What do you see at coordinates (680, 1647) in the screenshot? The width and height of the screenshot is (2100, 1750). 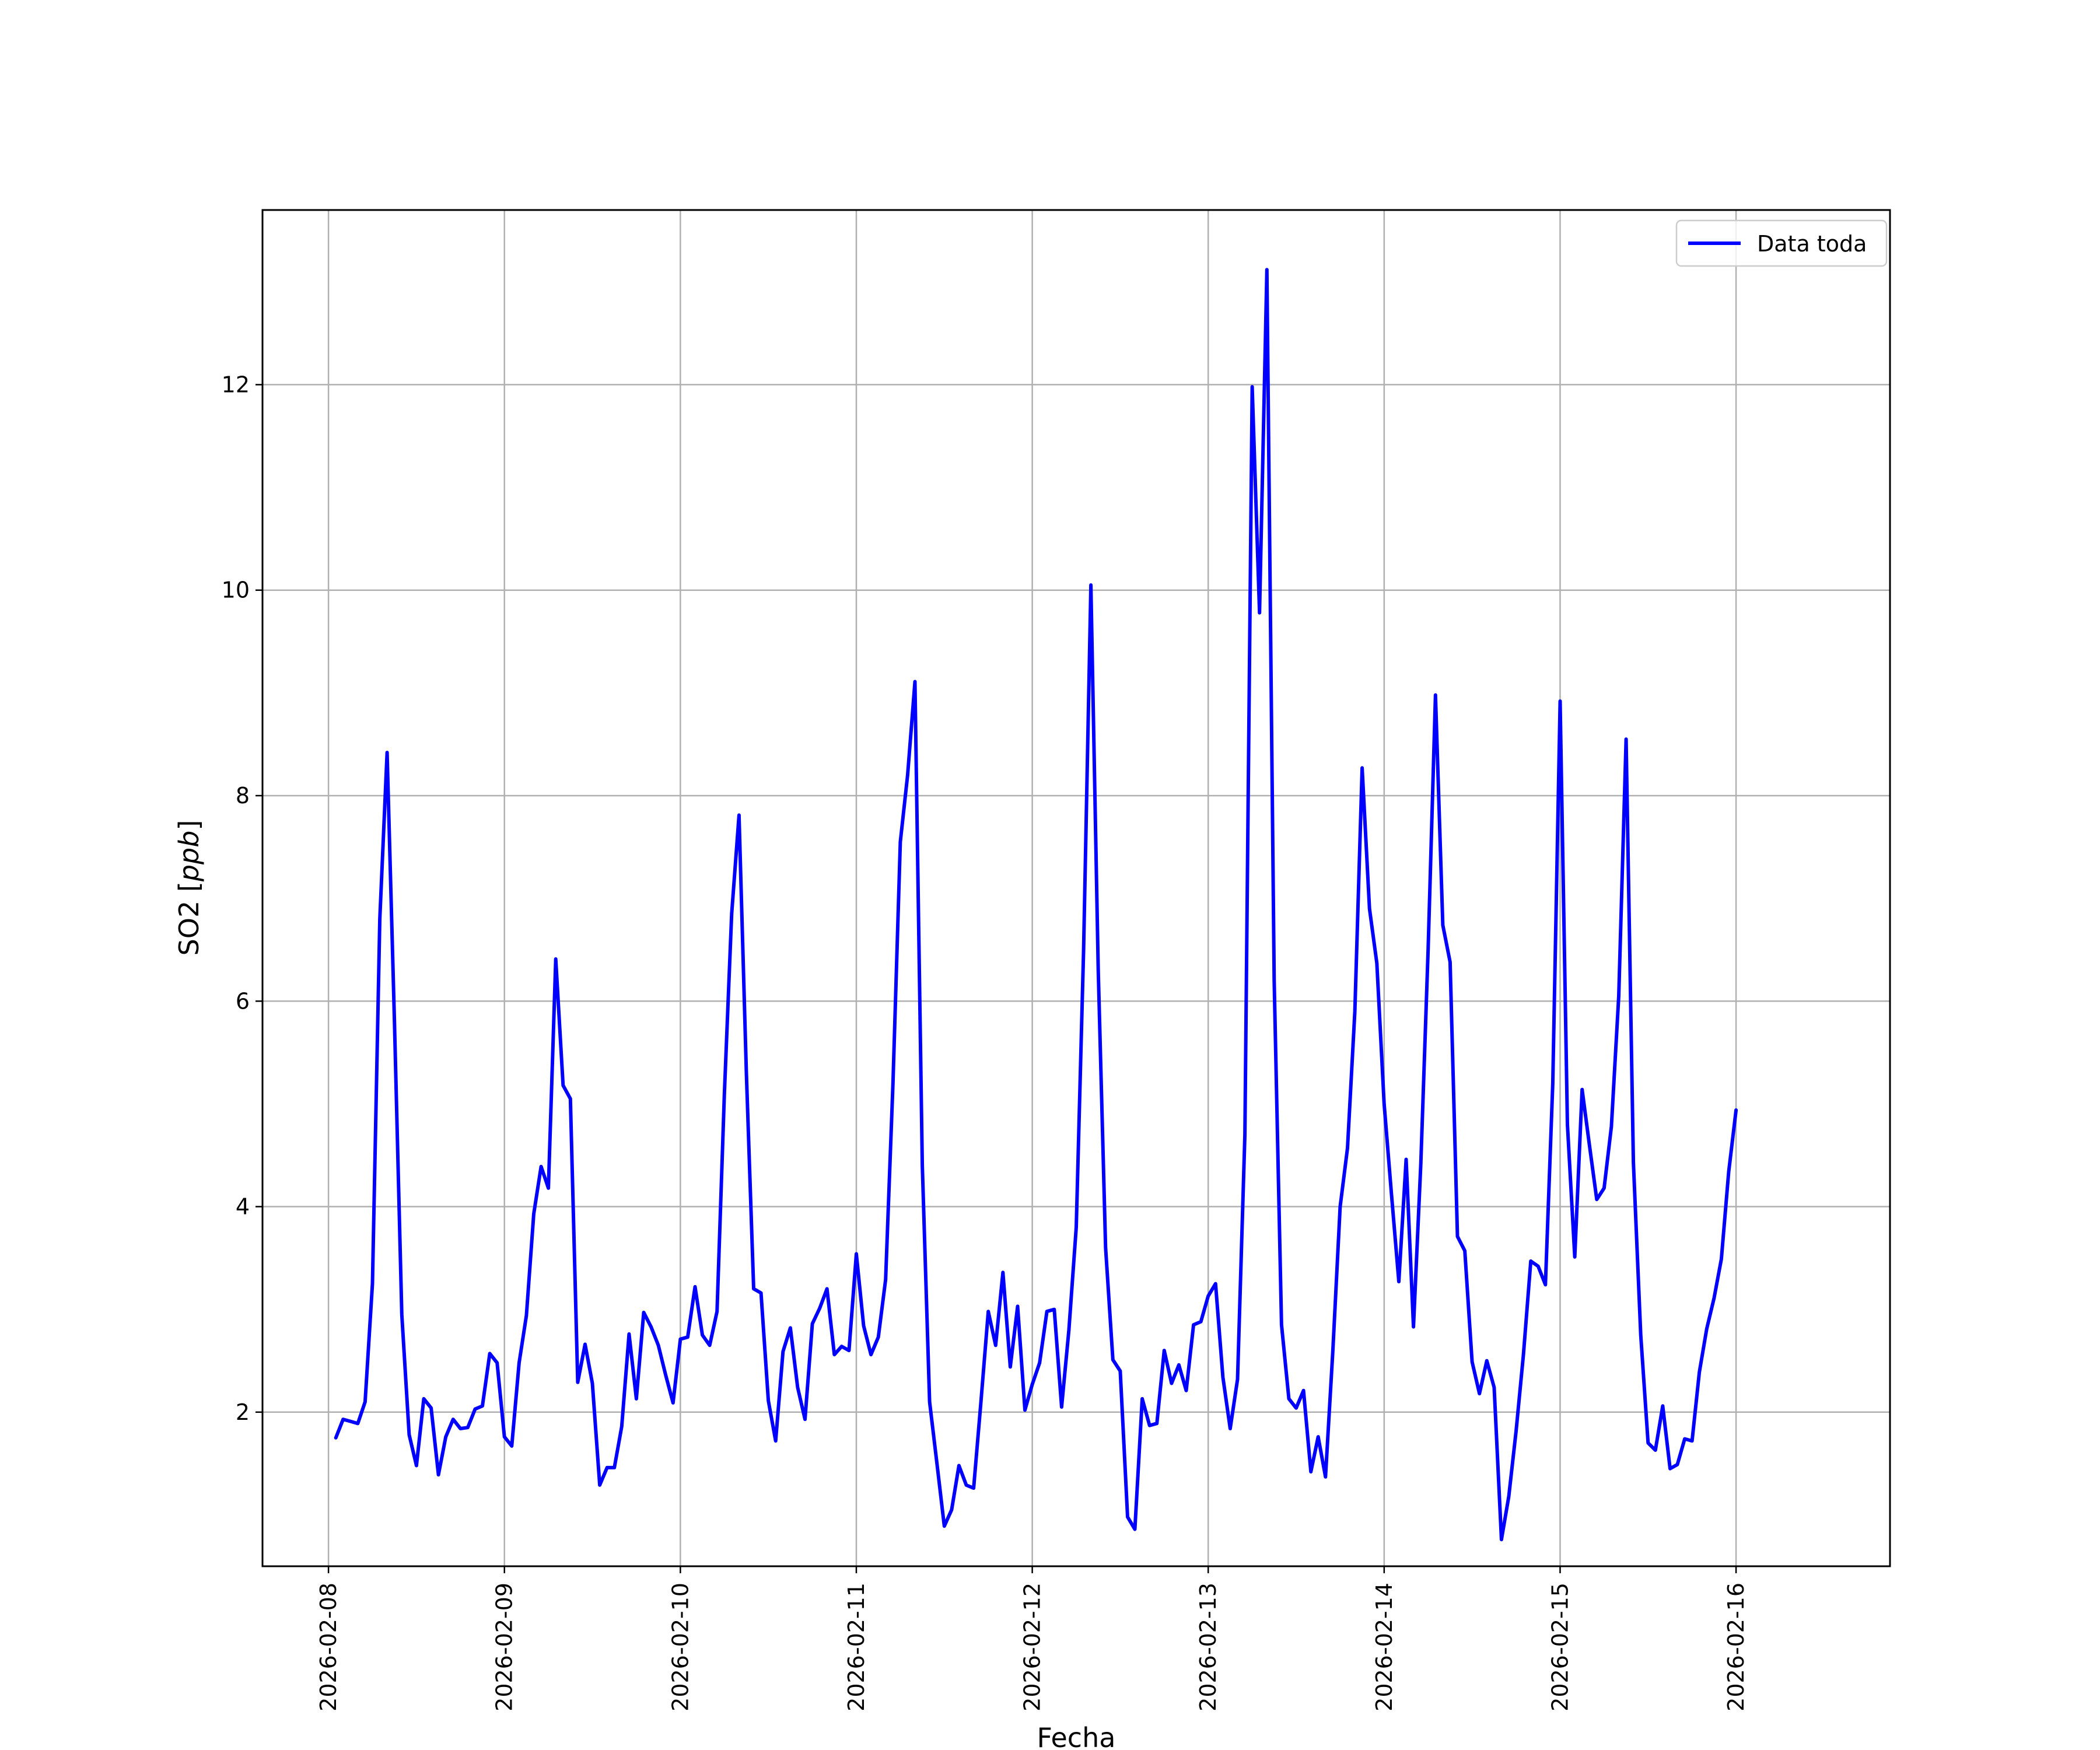 I see `x-tick-label-2: 2026-02-10` at bounding box center [680, 1647].